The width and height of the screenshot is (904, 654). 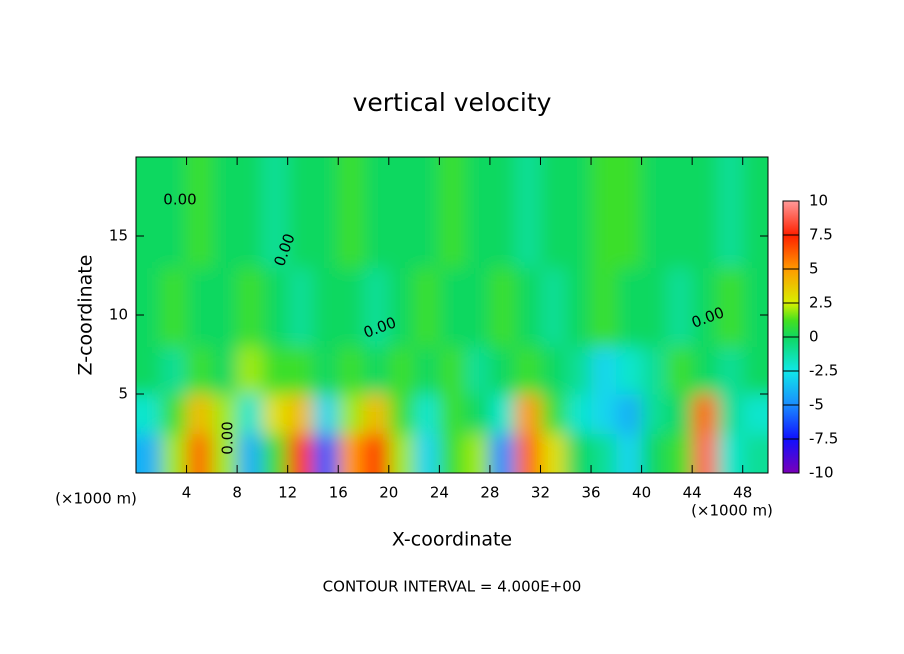 I want to click on y-tick-label: 15, so click(x=118, y=236).